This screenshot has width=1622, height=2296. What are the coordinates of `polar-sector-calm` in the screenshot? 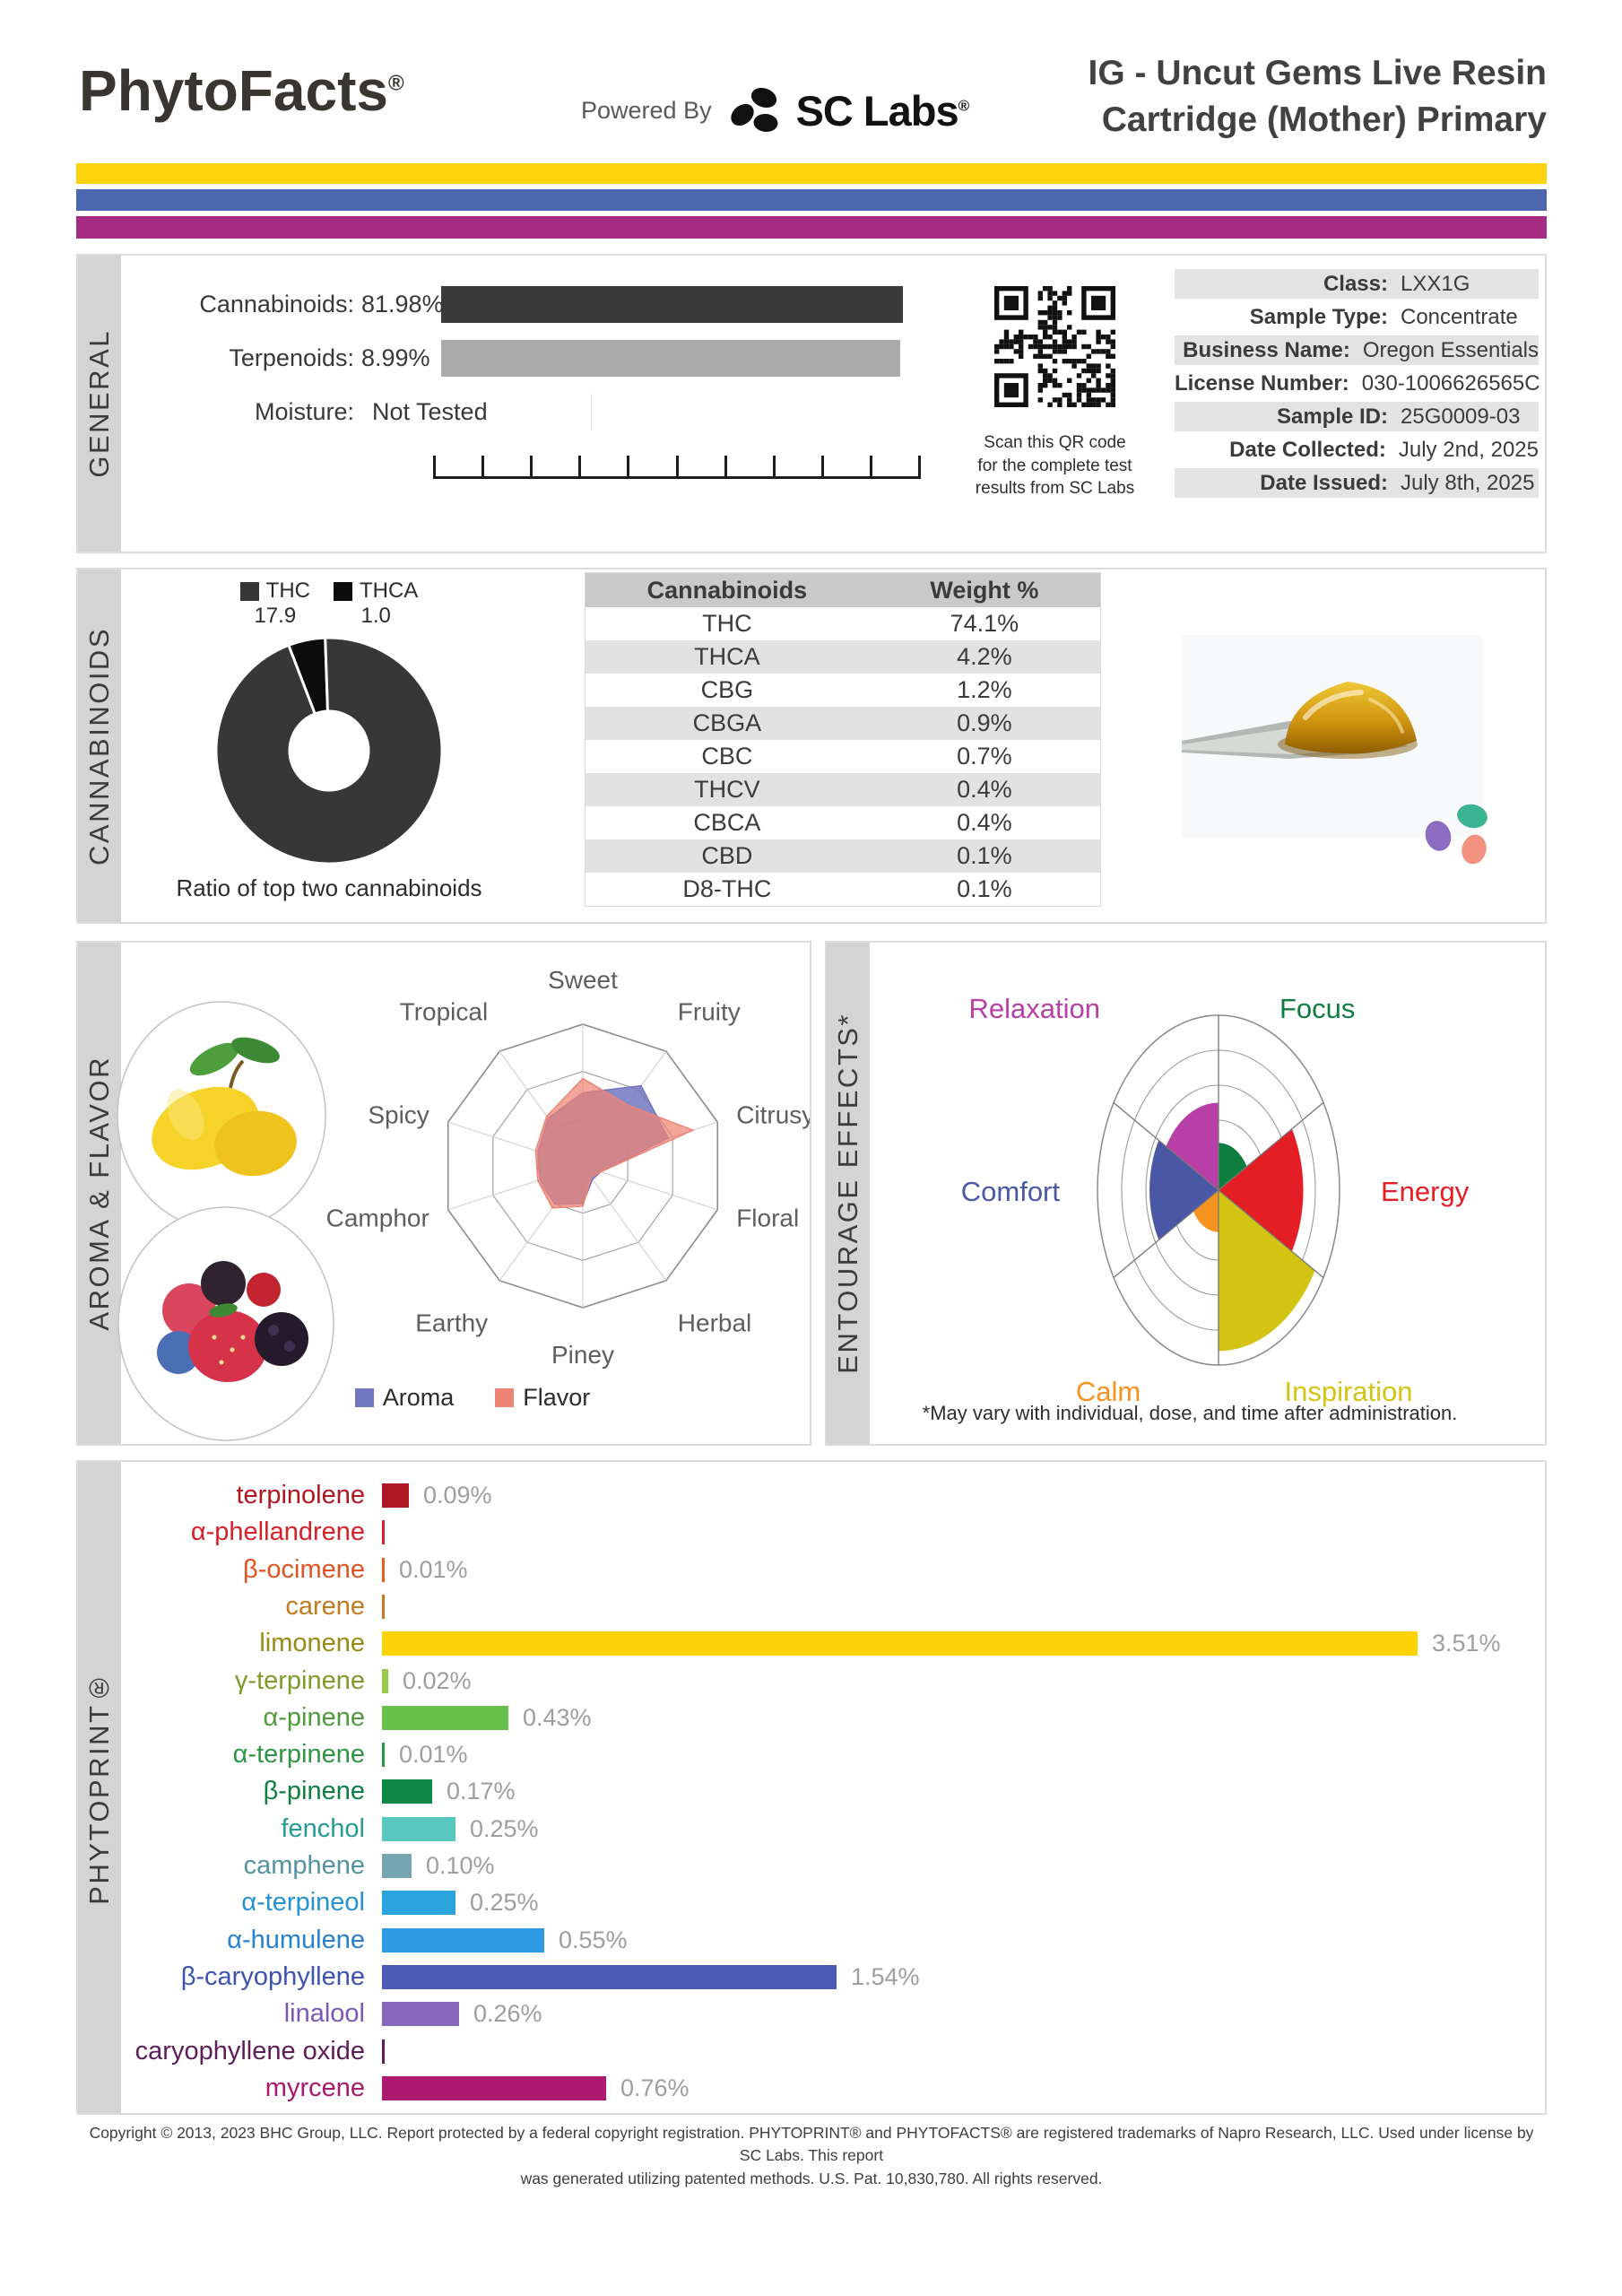 It's located at (1206, 1211).